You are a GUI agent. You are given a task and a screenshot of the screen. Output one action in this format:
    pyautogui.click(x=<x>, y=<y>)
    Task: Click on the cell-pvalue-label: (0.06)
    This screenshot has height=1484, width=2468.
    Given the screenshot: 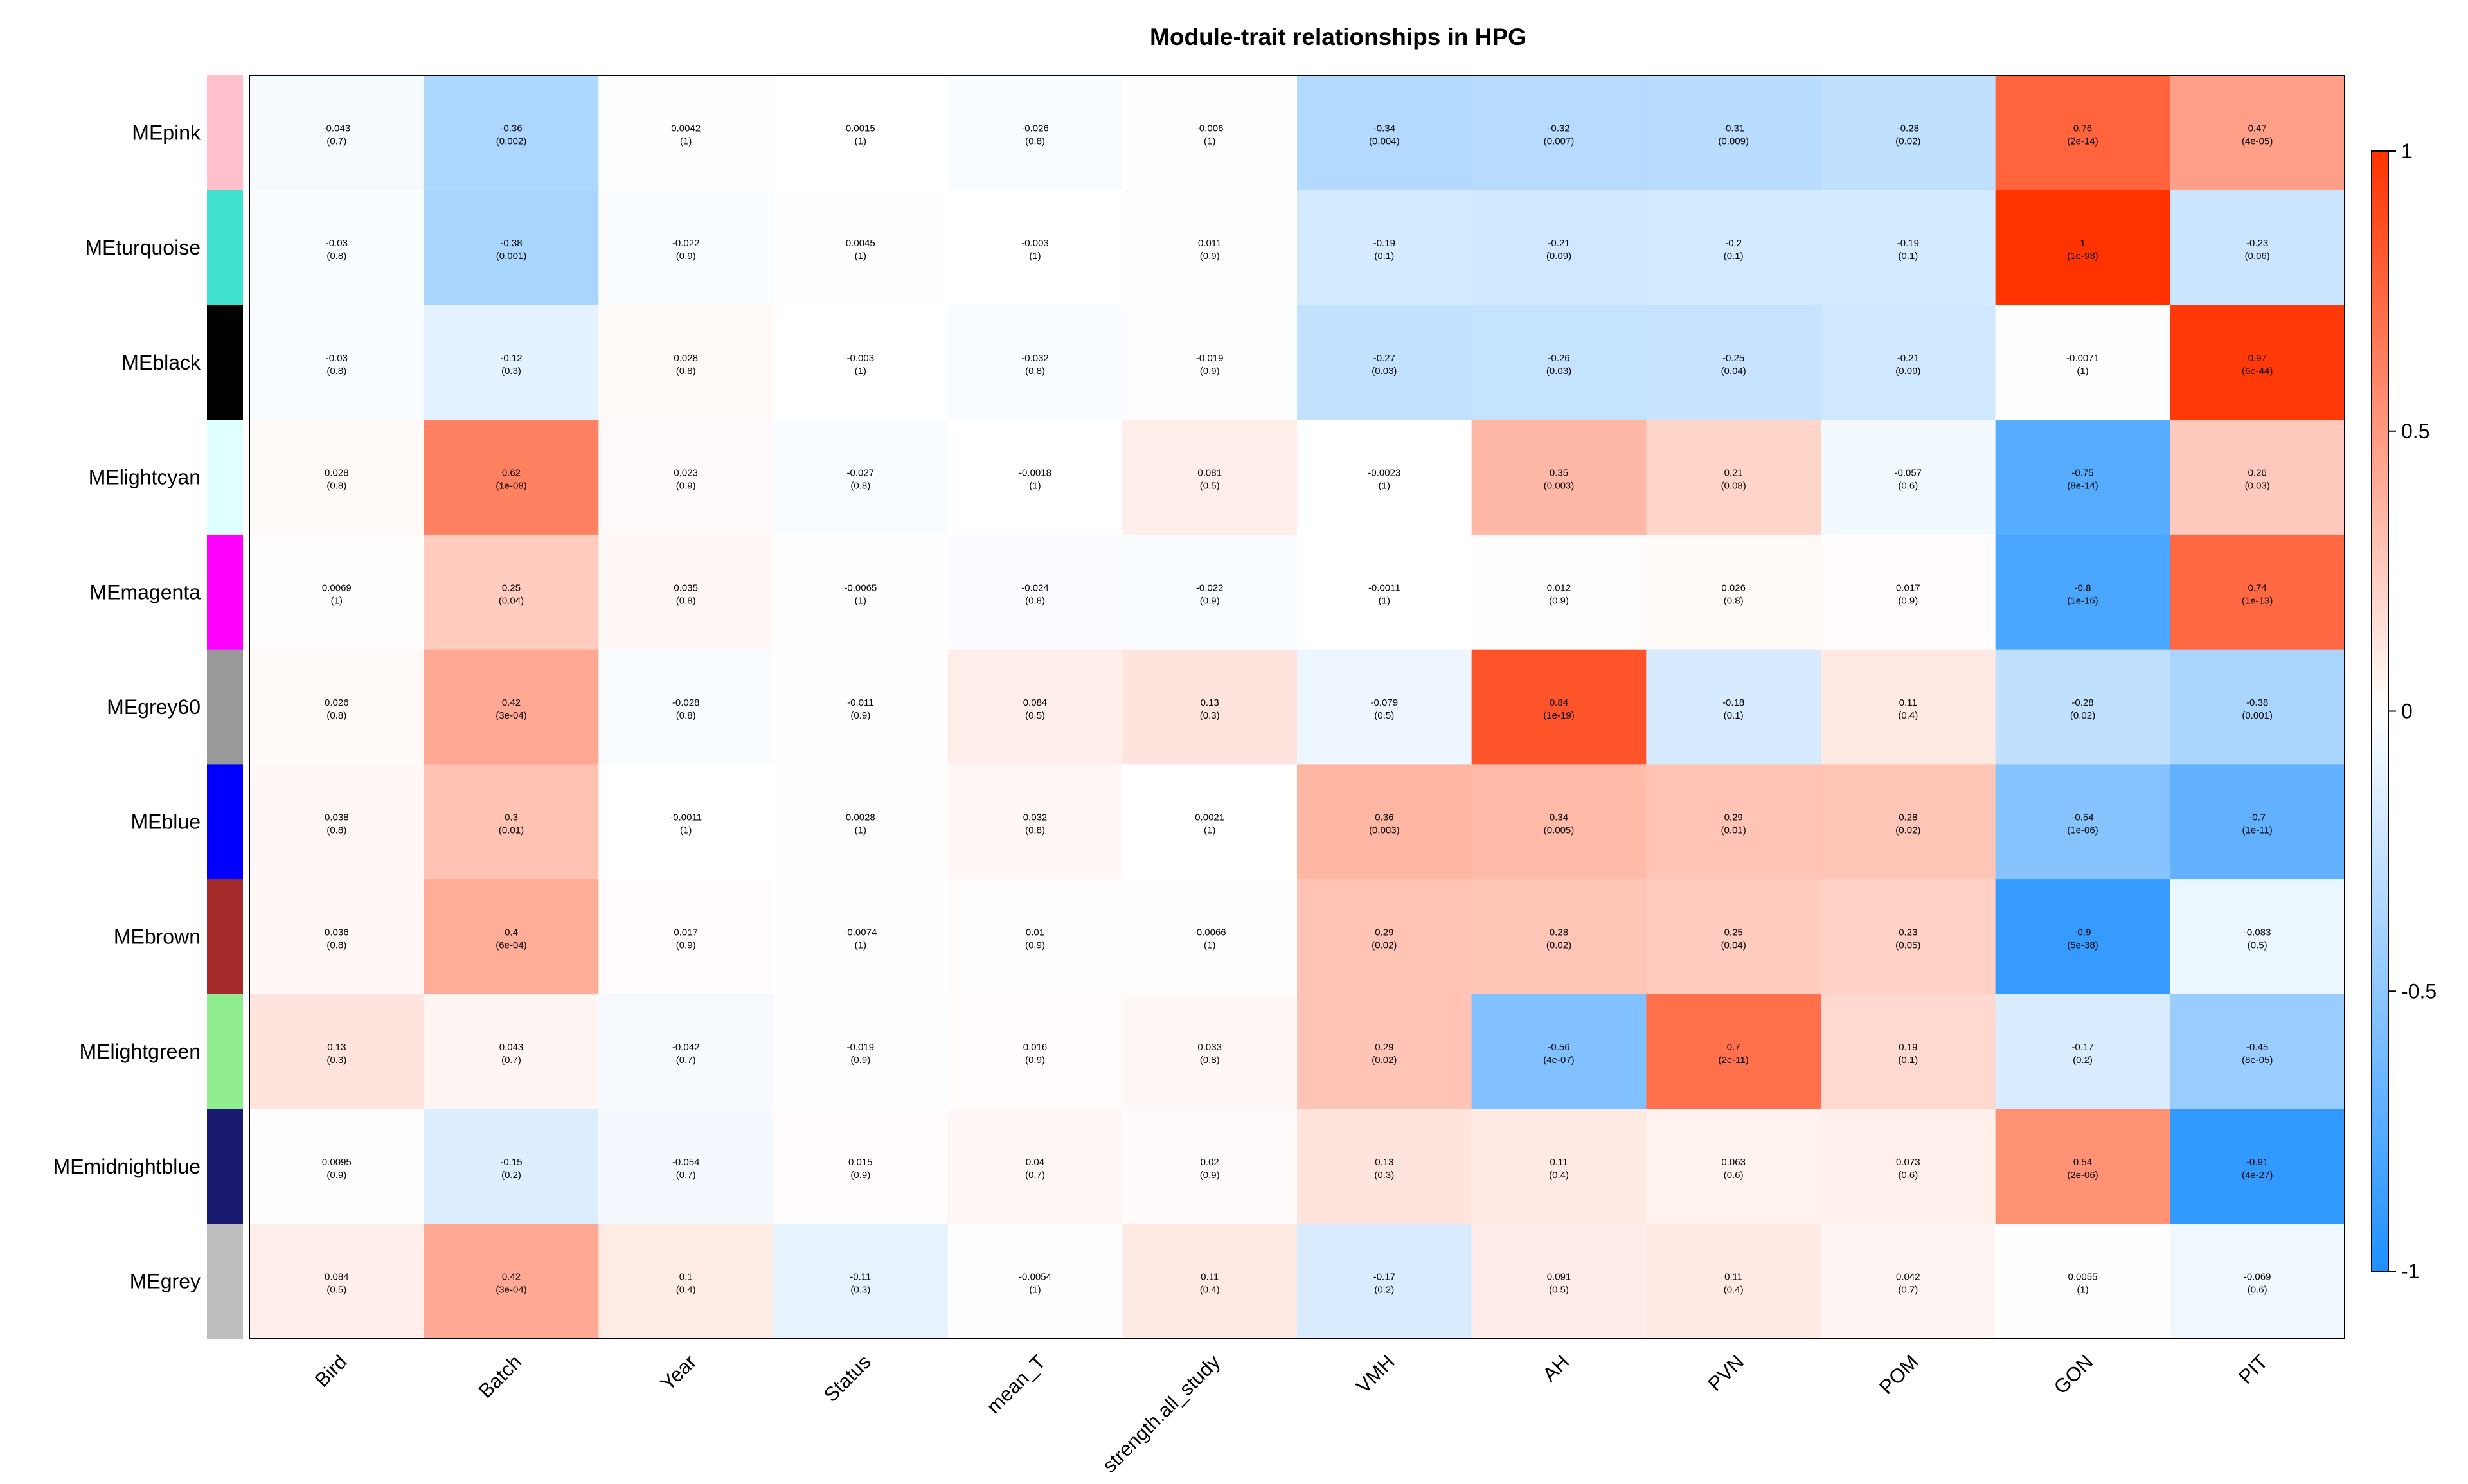 What is the action you would take?
    pyautogui.click(x=2257, y=256)
    